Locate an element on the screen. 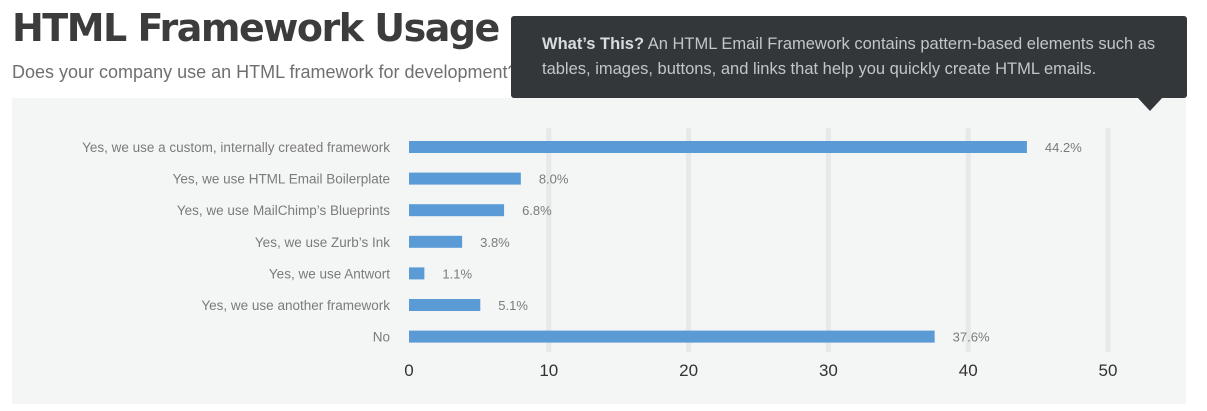 The image size is (1207, 411). category-label: Yes, we use another framework is located at coordinates (295, 305).